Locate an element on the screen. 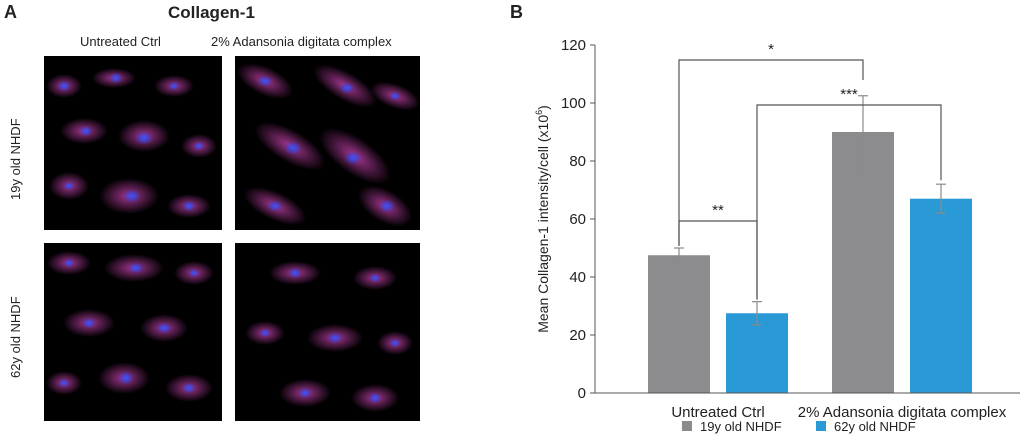 This screenshot has height=448, width=1024. y-axis-label-tail: ) is located at coordinates (543, 107).